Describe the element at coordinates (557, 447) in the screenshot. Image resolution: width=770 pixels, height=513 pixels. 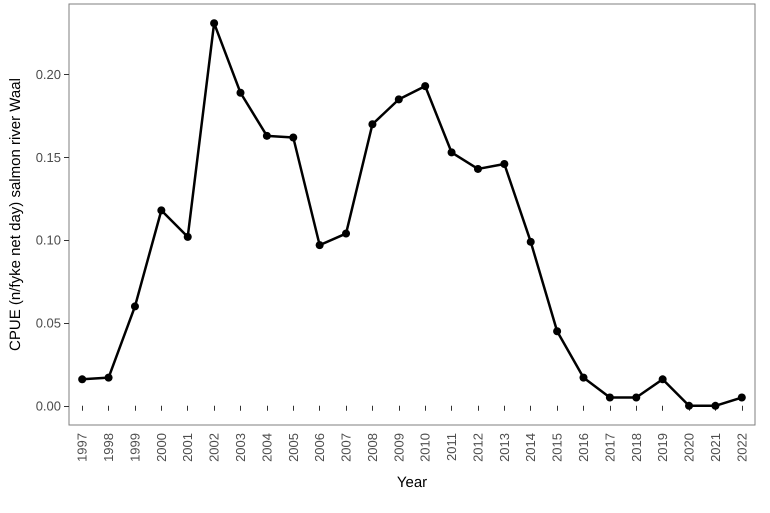
I see `x-tick-label: 2015` at that location.